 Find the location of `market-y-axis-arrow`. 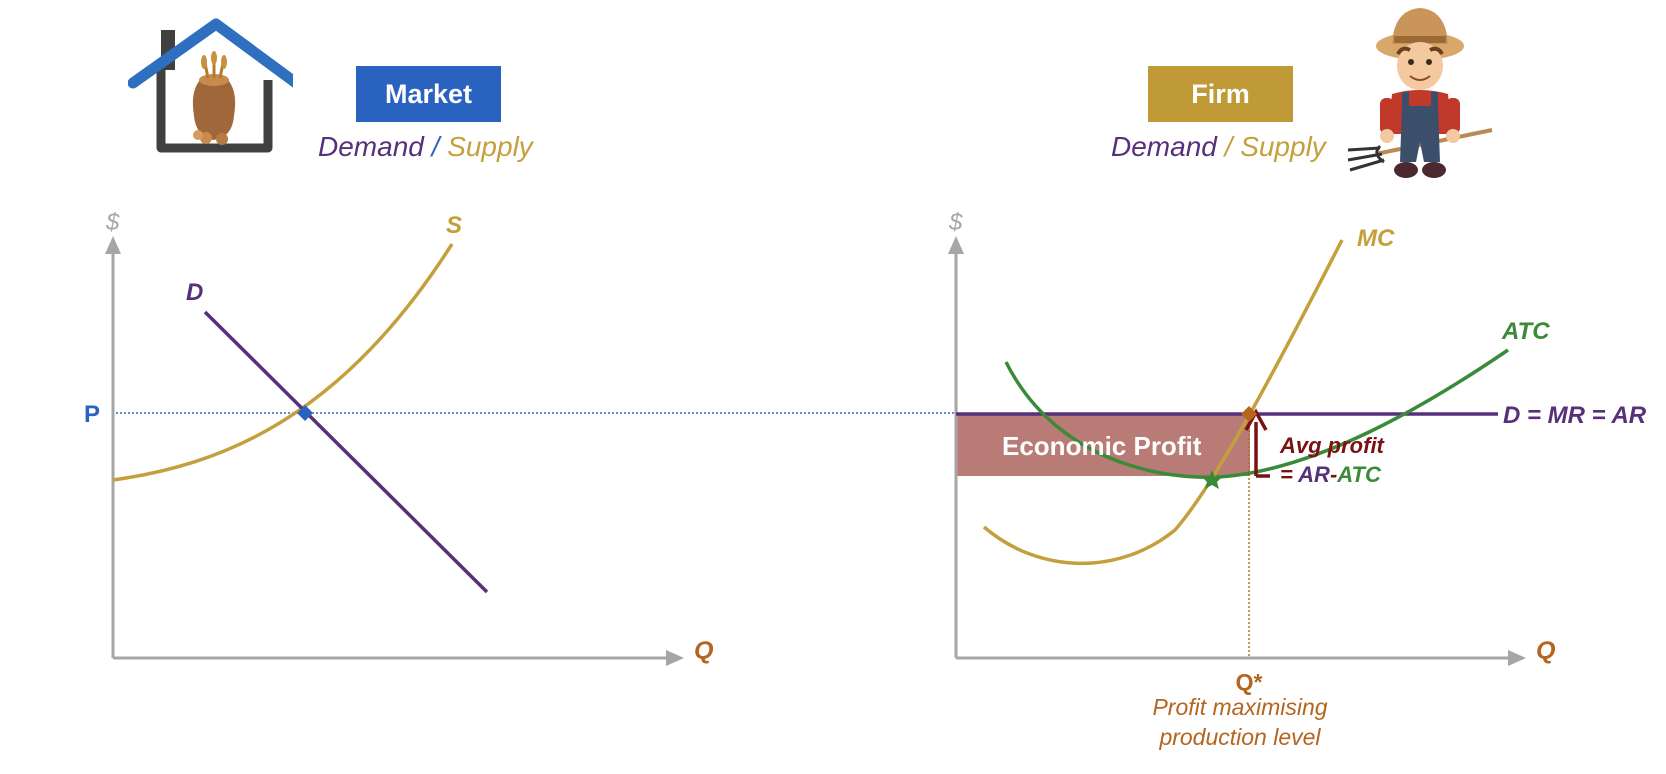

market-y-axis-arrow is located at coordinates (113, 245).